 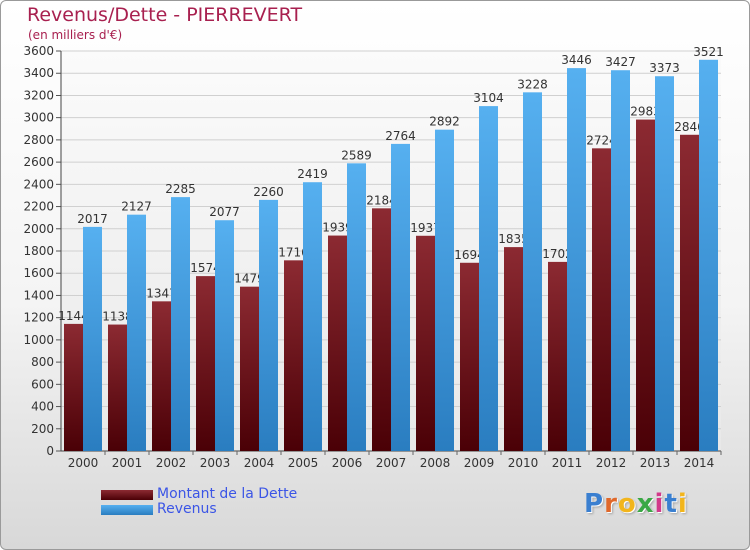 I want to click on data-label-revenus: 2285, so click(x=180, y=189).